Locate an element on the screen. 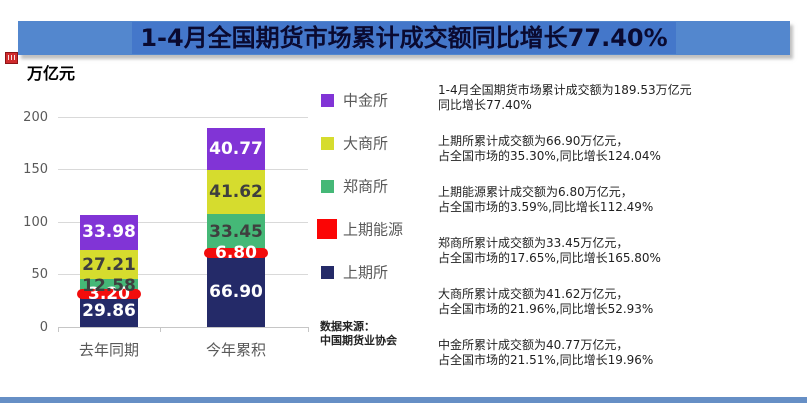 The height and width of the screenshot is (407, 807). legend-label: 上期所 is located at coordinates (366, 272).